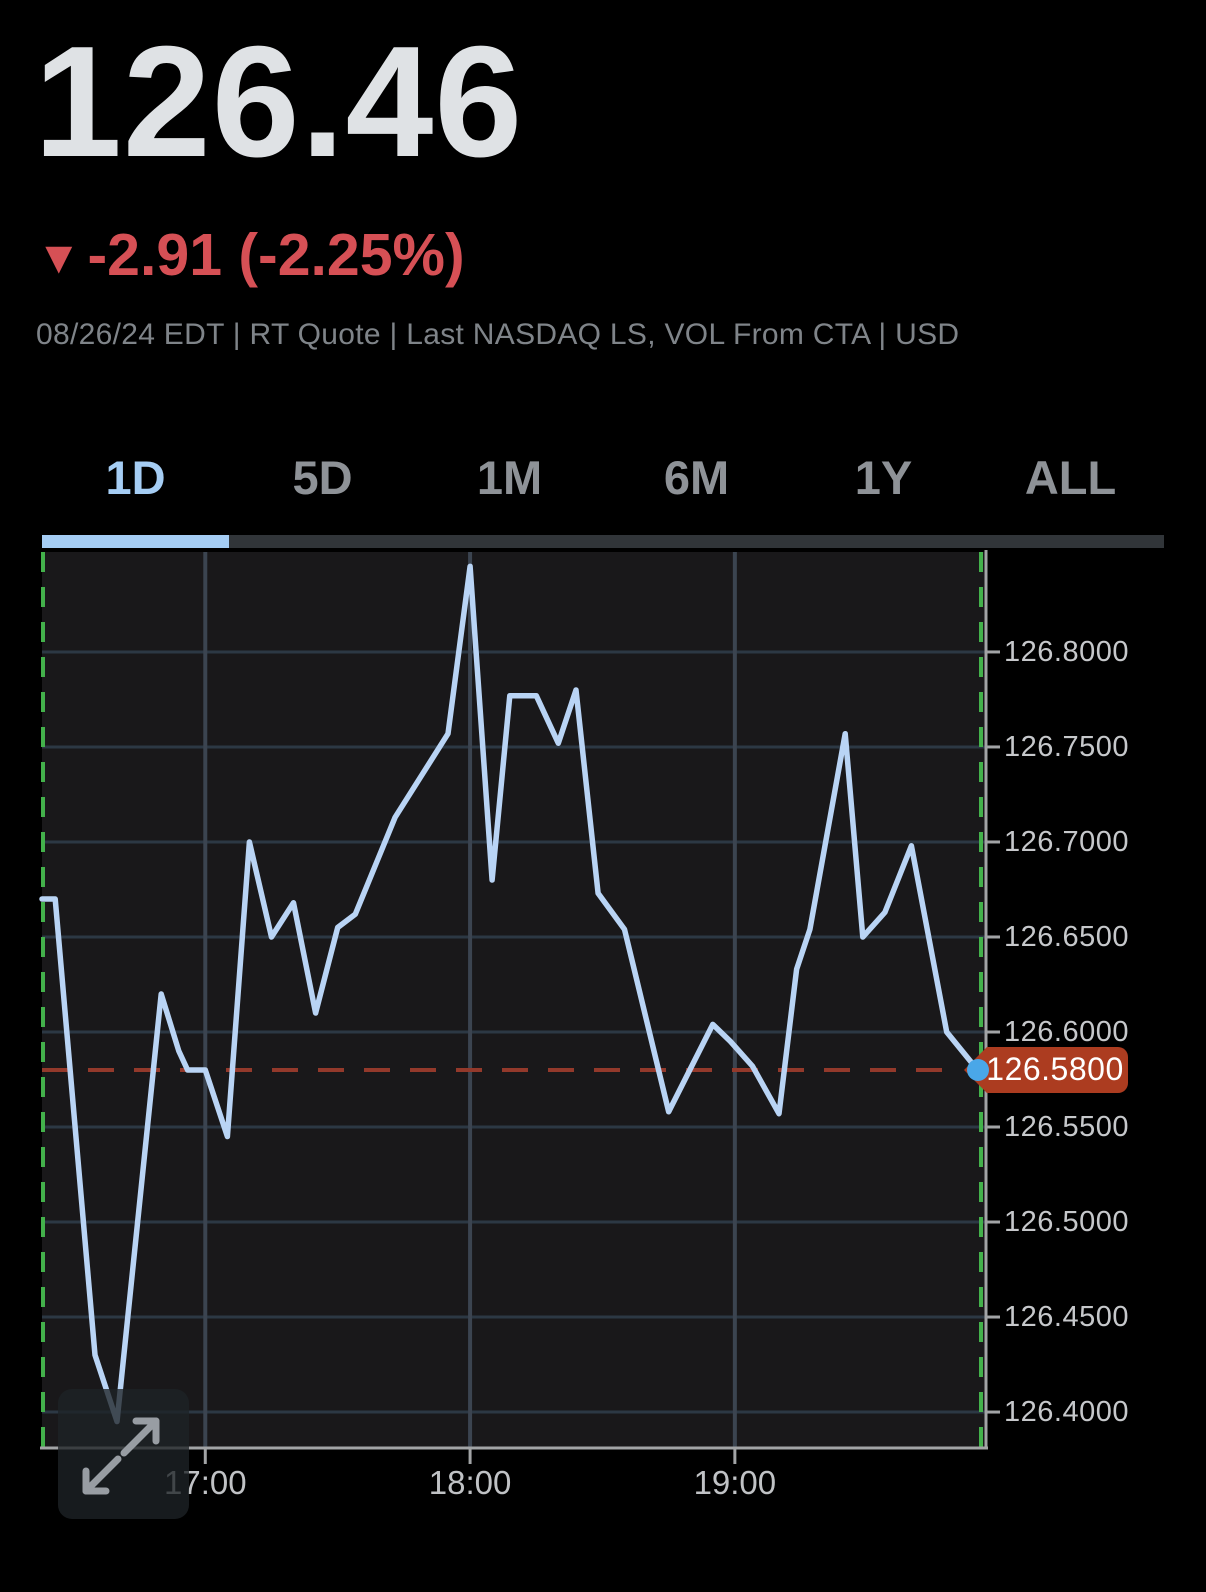 Image resolution: width=1206 pixels, height=1592 pixels. What do you see at coordinates (1066, 841) in the screenshot?
I see `y-axis-label: 126.7000` at bounding box center [1066, 841].